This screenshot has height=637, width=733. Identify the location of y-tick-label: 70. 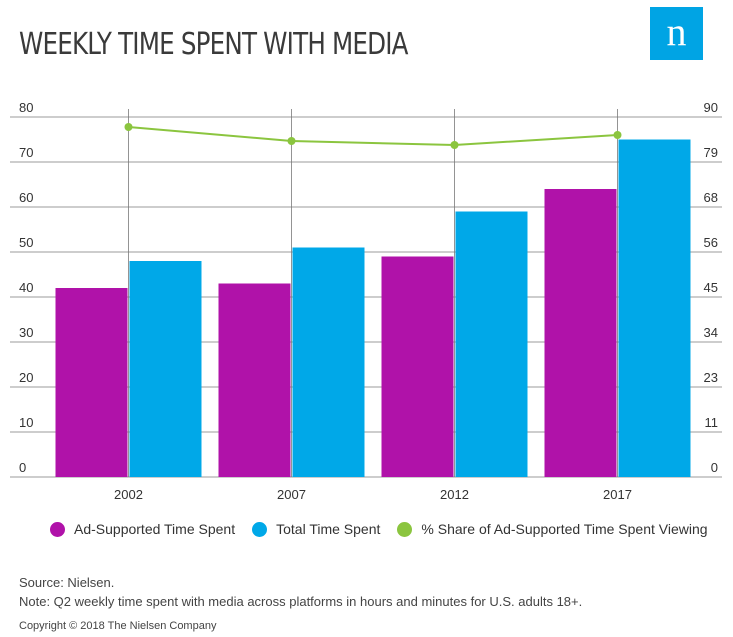
(26, 152).